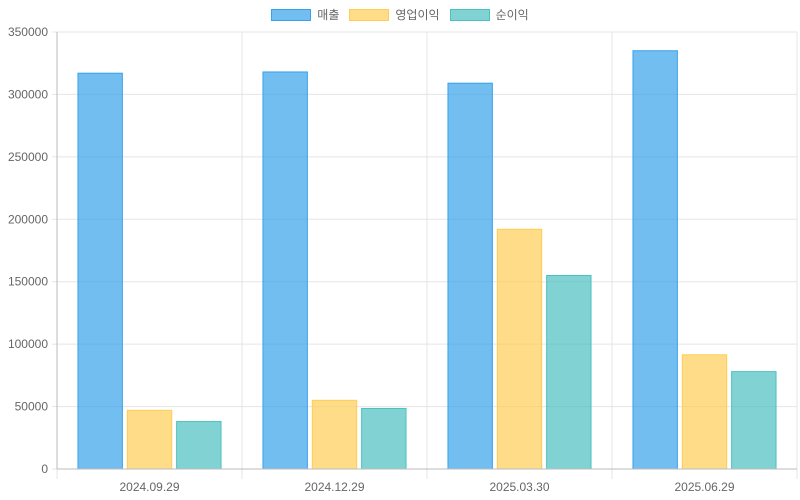  I want to click on legend-item-sales: 매출, so click(305, 14).